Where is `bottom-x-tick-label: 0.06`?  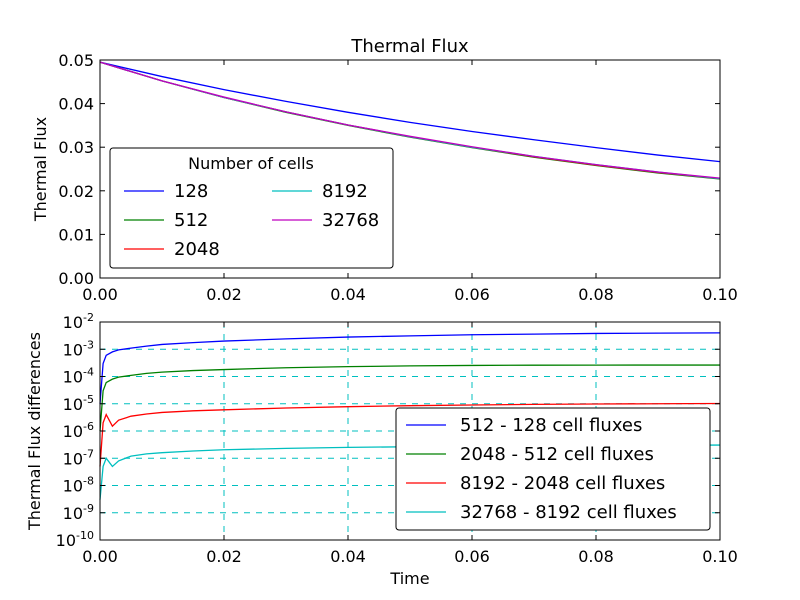
bottom-x-tick-label: 0.06 is located at coordinates (472, 556).